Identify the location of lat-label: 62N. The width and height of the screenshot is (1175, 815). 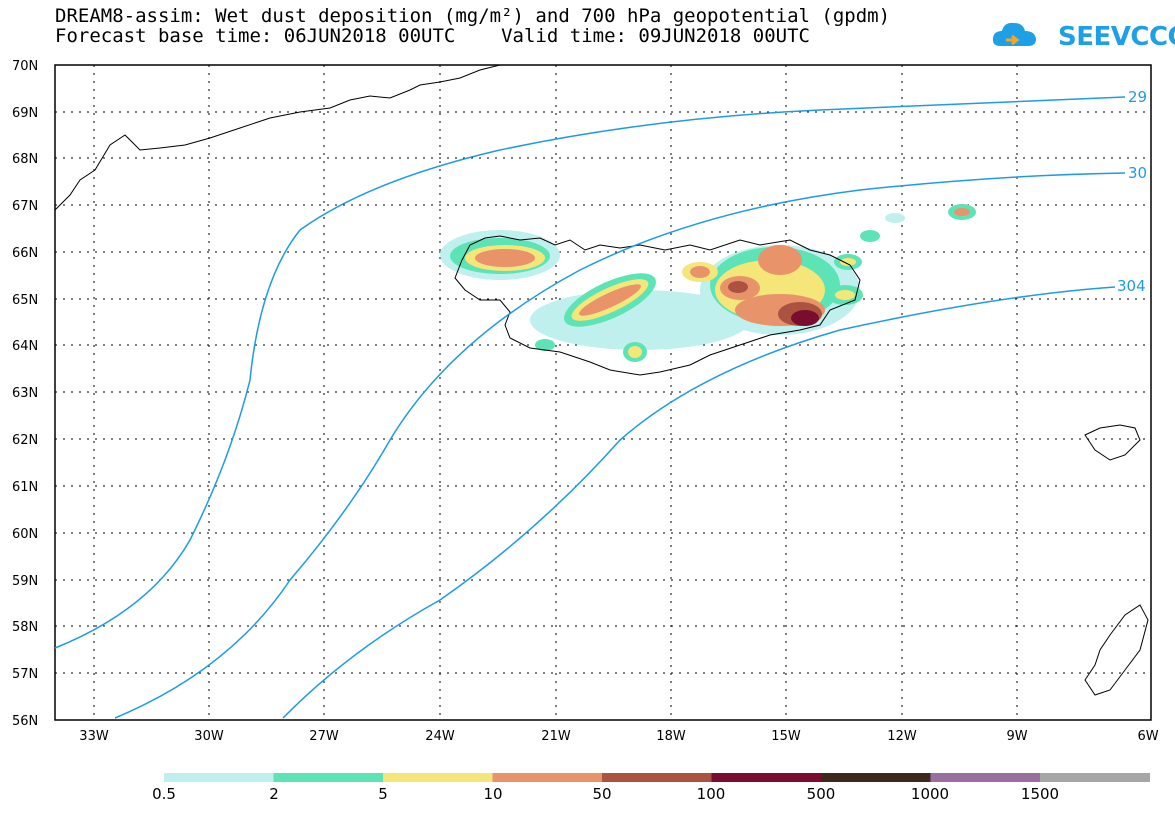
(25, 440).